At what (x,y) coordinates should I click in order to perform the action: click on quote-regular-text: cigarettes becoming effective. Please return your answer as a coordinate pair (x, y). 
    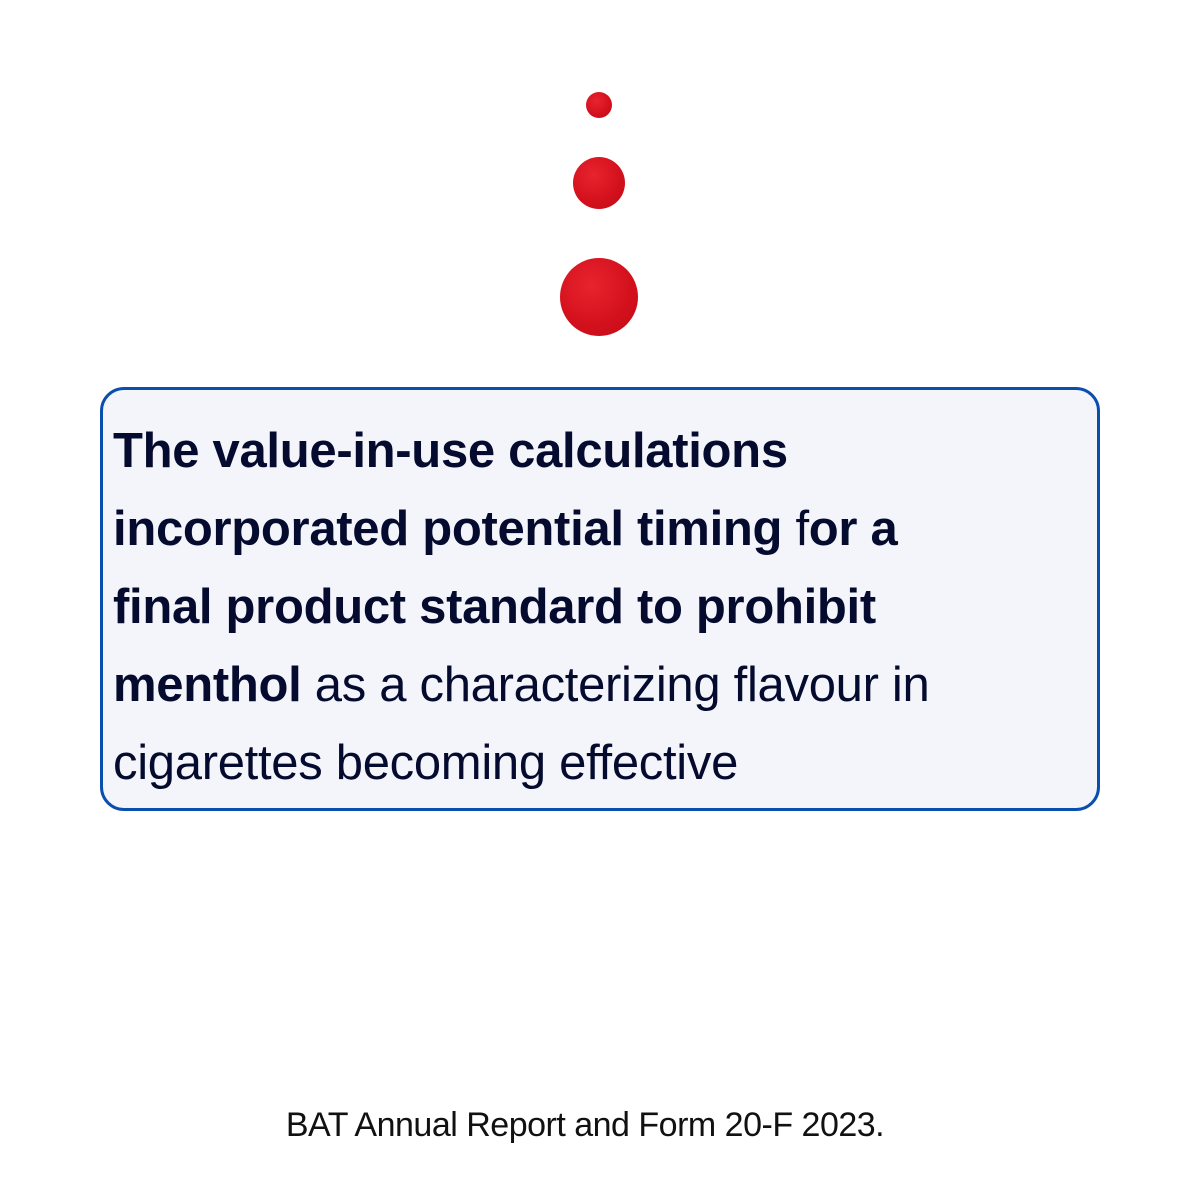
    Looking at the image, I should click on (426, 763).